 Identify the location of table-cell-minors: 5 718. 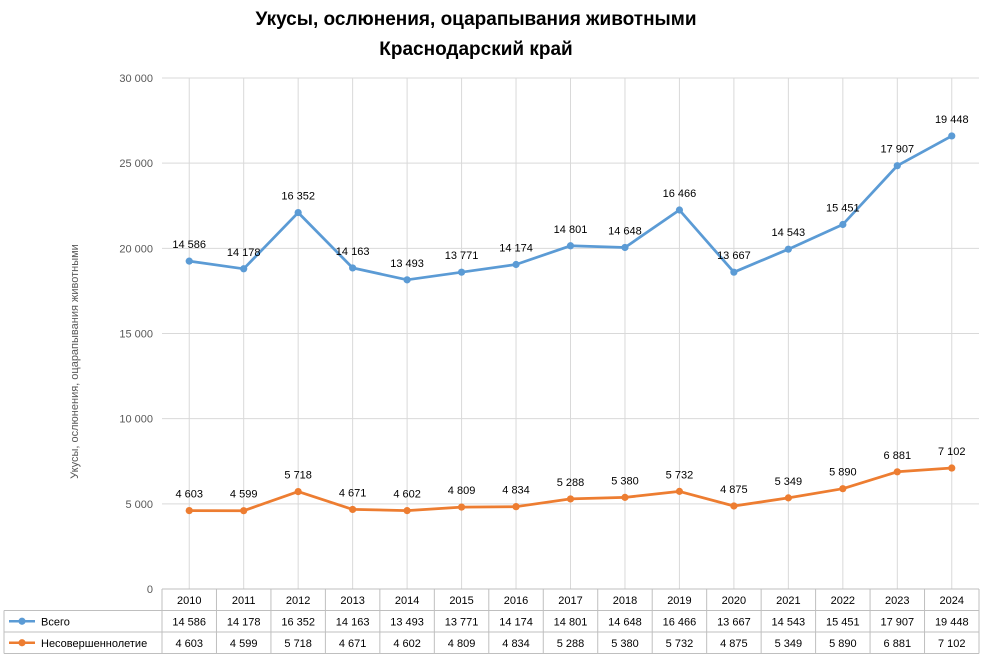
(298, 644).